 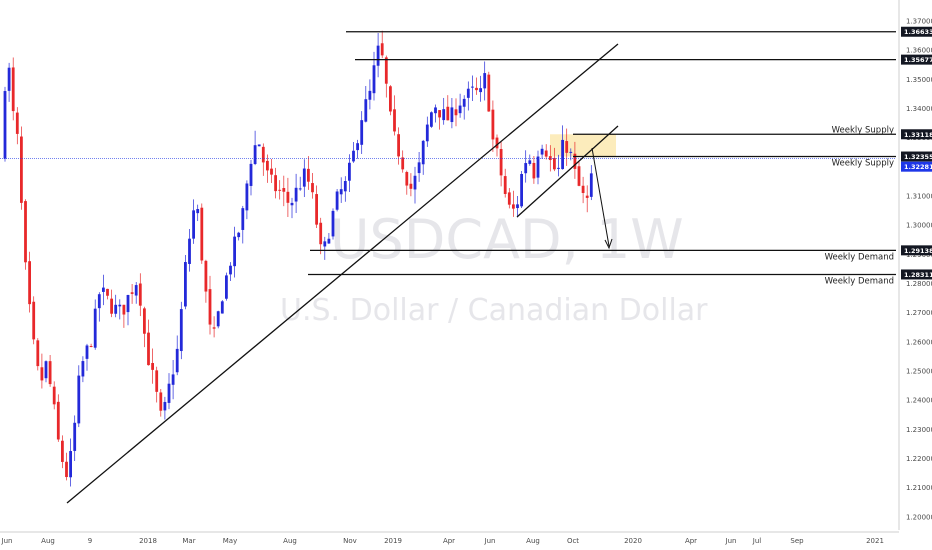 What do you see at coordinates (797, 541) in the screenshot?
I see `time-tick-label: Sep` at bounding box center [797, 541].